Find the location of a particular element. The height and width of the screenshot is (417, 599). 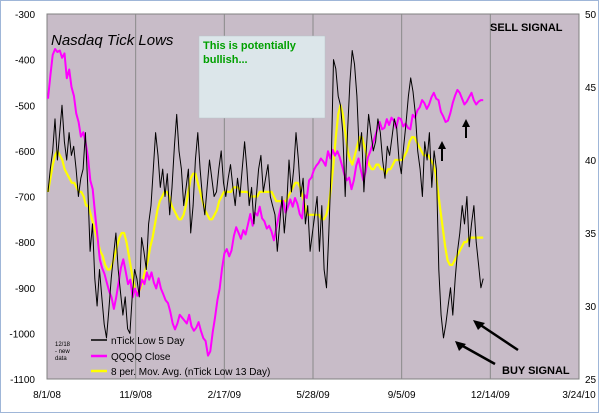

buy-signal-label: BUY SIGNAL is located at coordinates (536, 371).